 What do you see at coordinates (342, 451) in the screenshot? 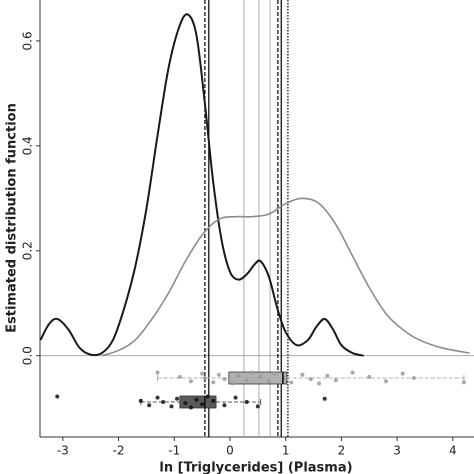
I see `x-tick-label: 2` at bounding box center [342, 451].